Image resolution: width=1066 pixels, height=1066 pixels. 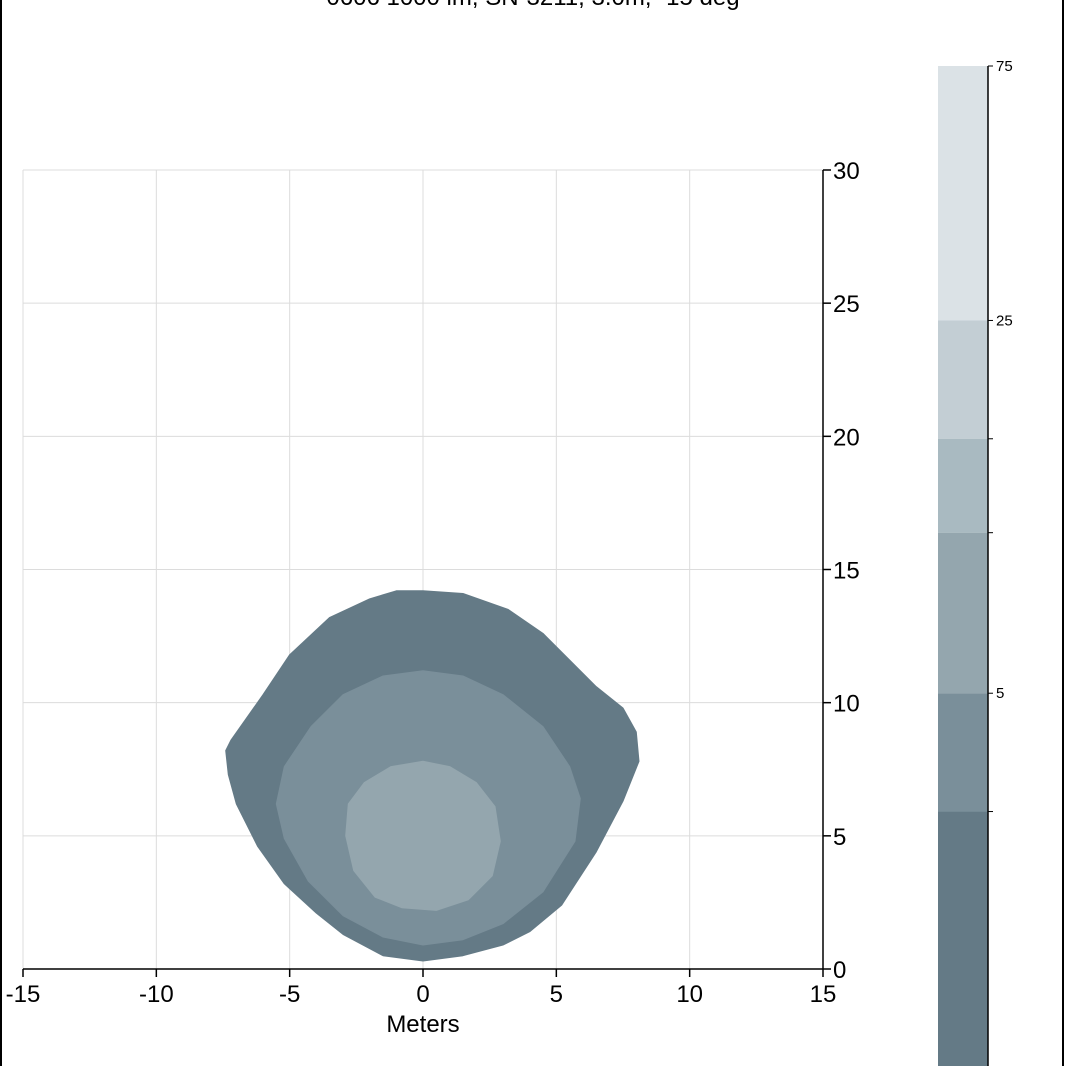 What do you see at coordinates (533, 6) in the screenshot?
I see `chart-title: 0606 1000 lm, SN-3211, 3.0m, -15 deg` at bounding box center [533, 6].